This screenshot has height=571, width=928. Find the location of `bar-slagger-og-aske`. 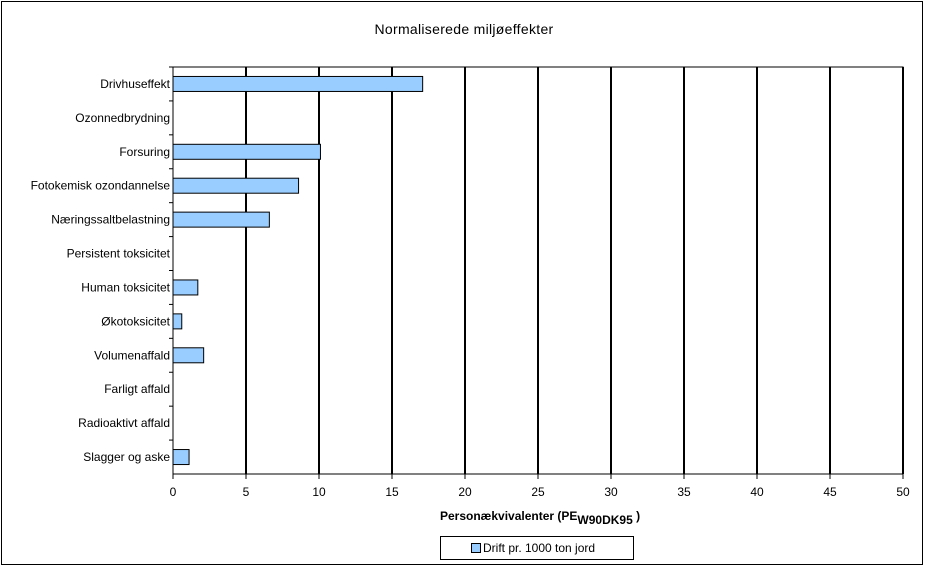

bar-slagger-og-aske is located at coordinates (181, 457).